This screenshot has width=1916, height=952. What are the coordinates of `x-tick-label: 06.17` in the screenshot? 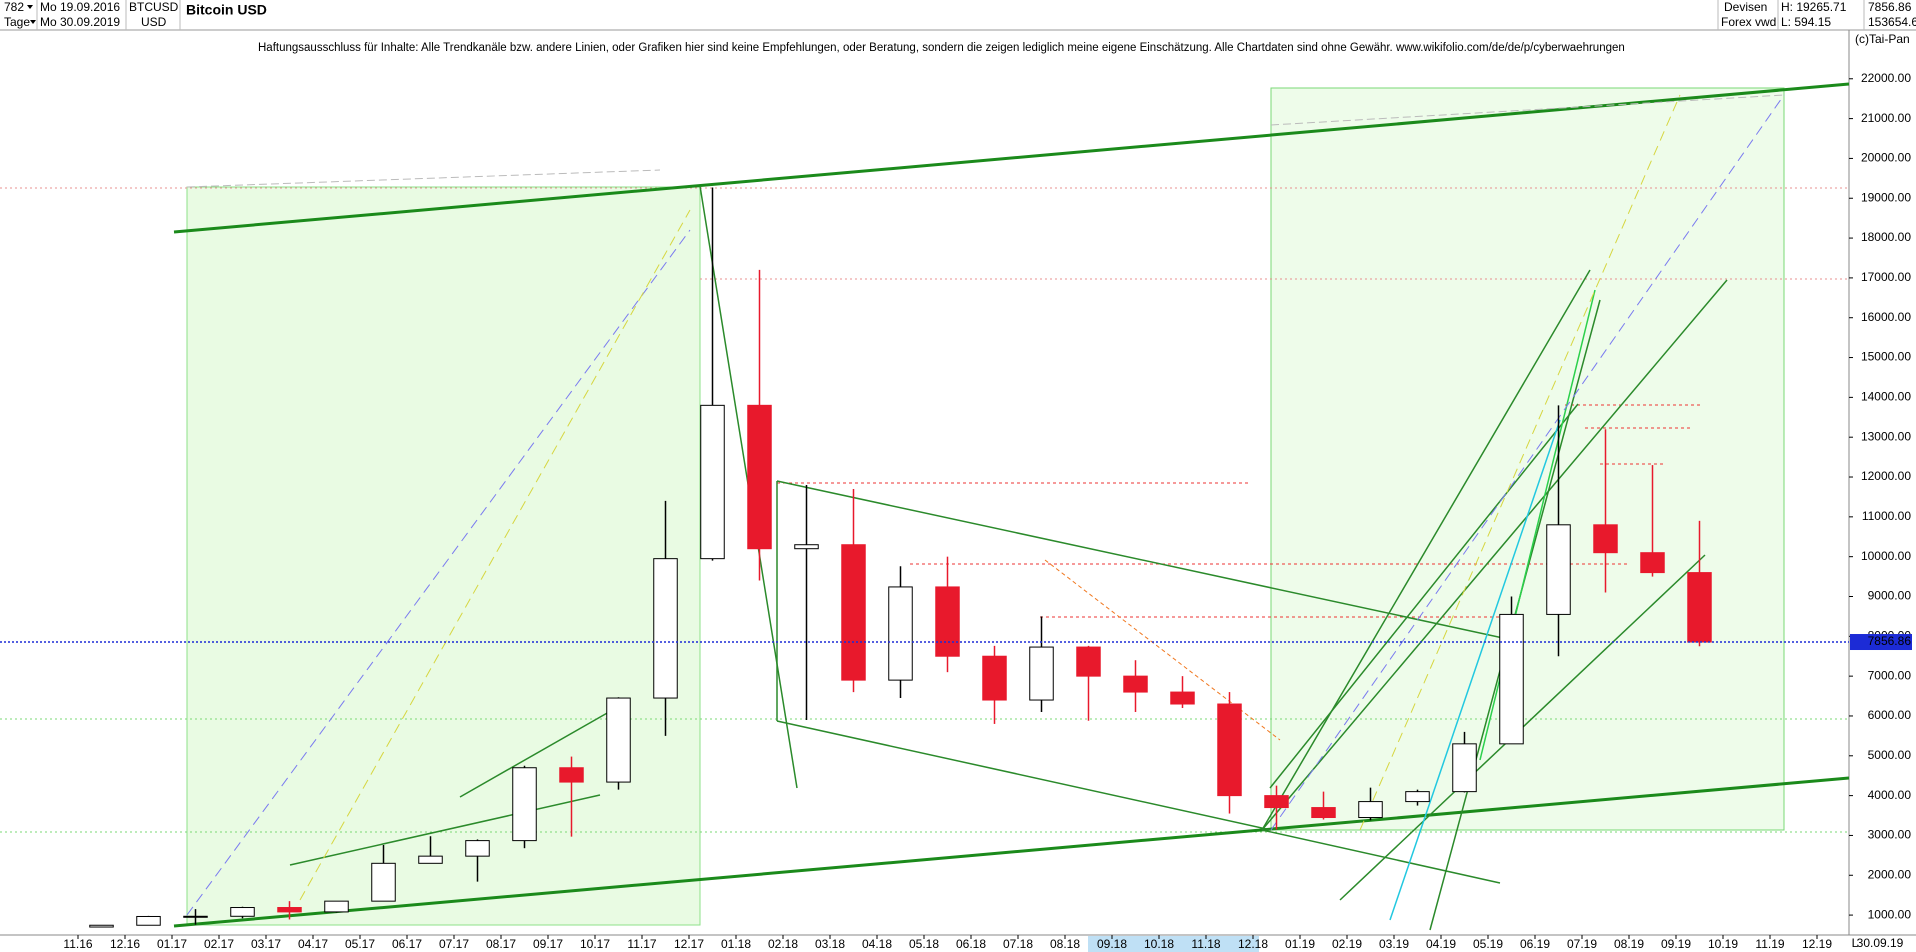 It's located at (407, 944).